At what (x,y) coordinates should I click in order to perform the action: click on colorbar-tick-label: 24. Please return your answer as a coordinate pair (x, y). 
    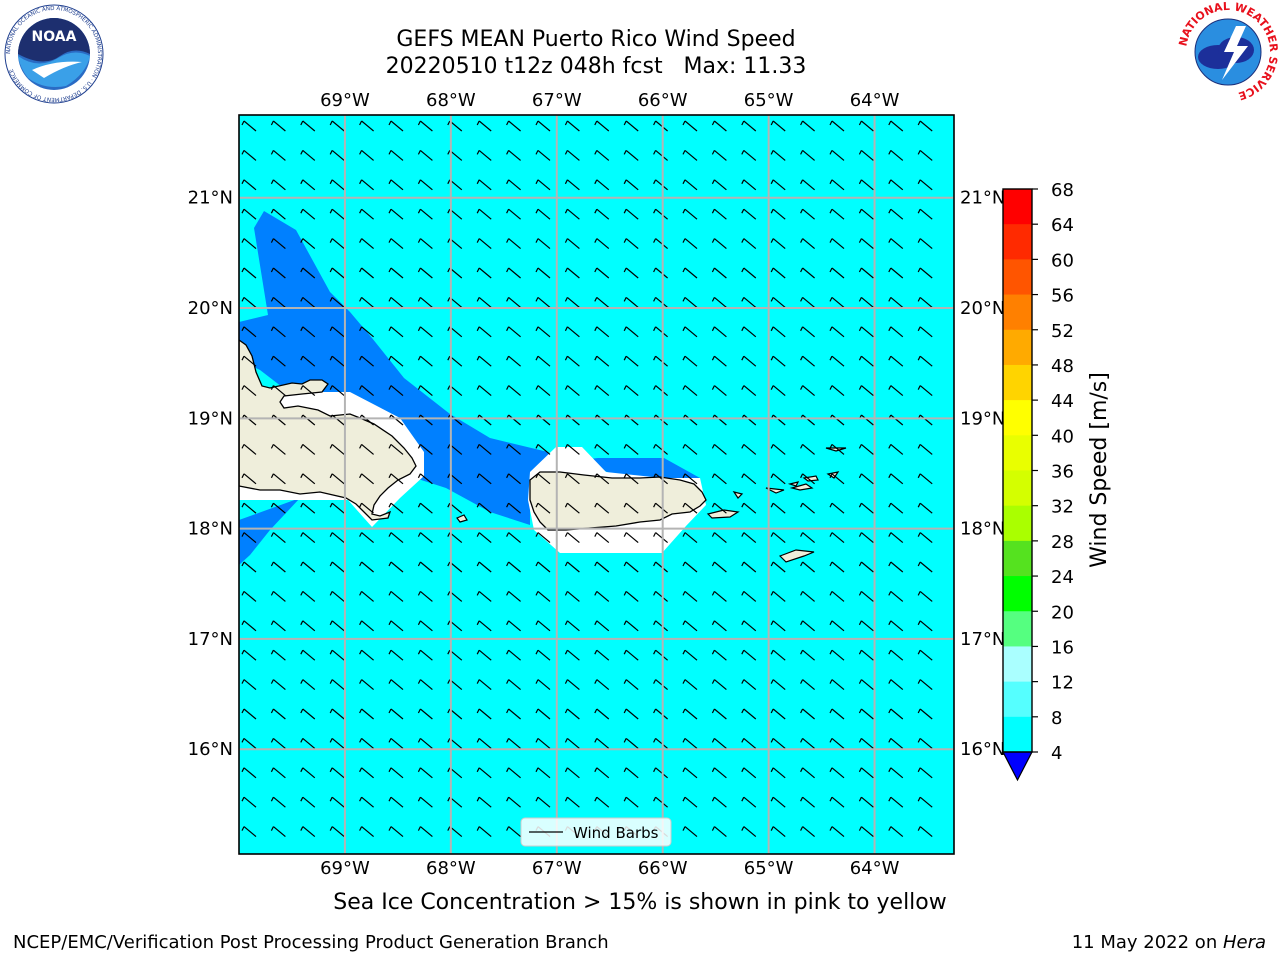
    Looking at the image, I should click on (1062, 577).